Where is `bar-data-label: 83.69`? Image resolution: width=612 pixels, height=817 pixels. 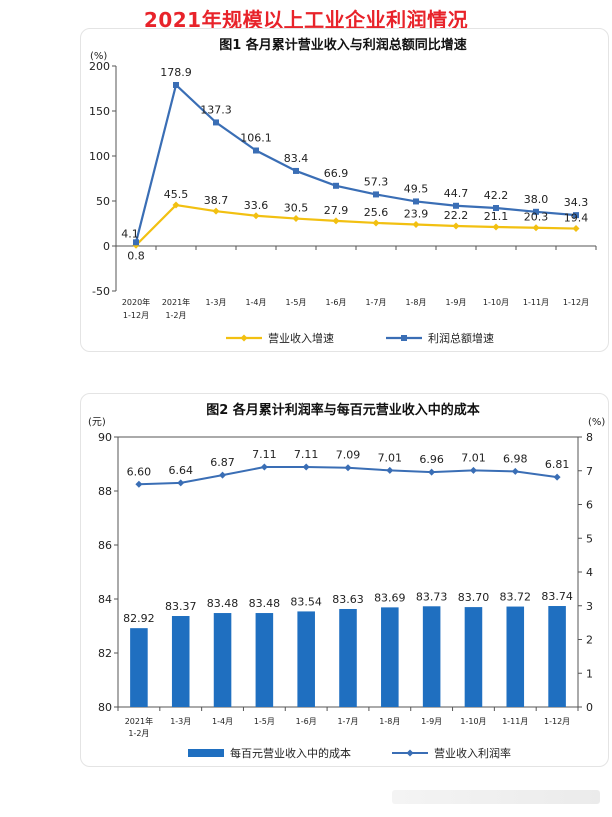 bar-data-label: 83.69 is located at coordinates (390, 597).